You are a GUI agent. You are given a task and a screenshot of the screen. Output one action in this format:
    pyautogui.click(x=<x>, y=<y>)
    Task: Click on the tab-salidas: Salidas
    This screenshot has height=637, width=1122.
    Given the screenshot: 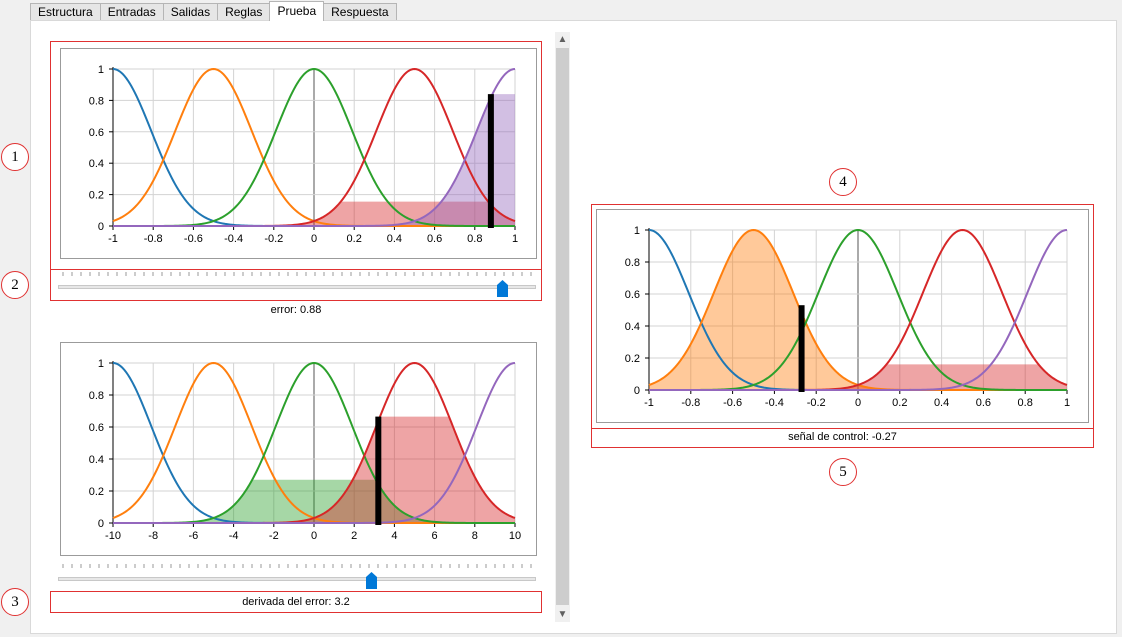 What is the action you would take?
    pyautogui.click(x=190, y=12)
    